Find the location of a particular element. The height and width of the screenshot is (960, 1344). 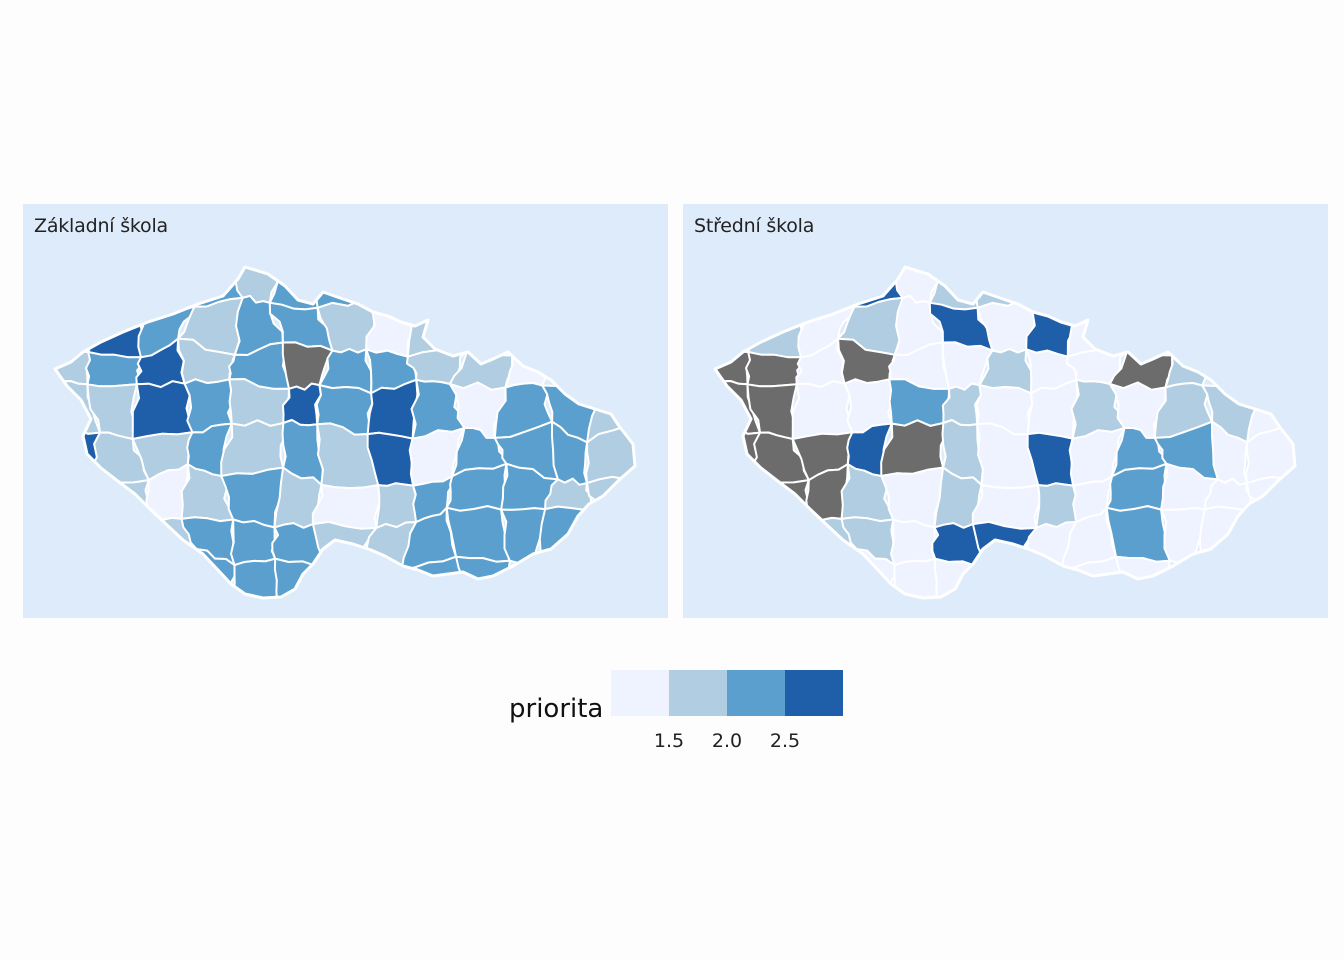

legend-tick-label: 1.5 is located at coordinates (669, 741).